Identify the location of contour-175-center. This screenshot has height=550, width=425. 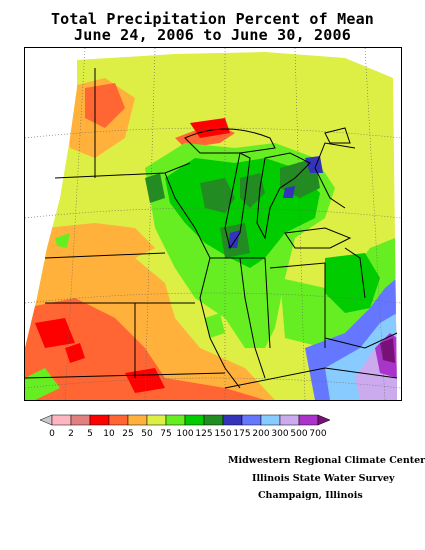
(234, 239).